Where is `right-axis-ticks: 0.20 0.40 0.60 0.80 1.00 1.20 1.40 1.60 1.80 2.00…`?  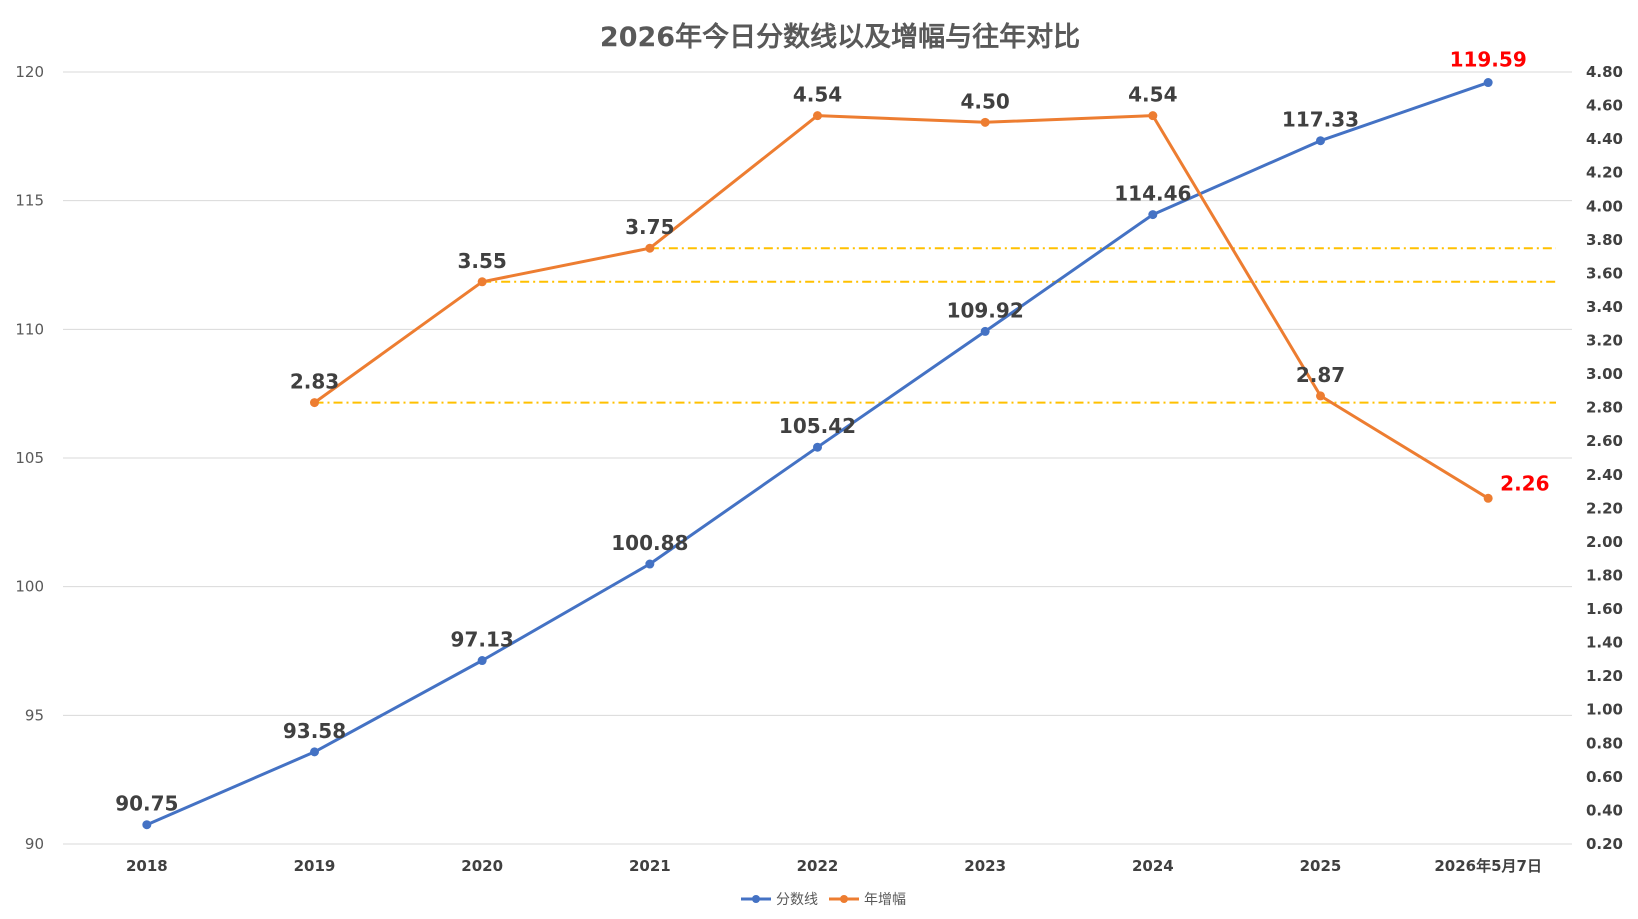
right-axis-ticks: 0.20 0.40 0.60 0.80 1.00 1.20 1.40 1.60 1.80 2.00… is located at coordinates (1604, 458).